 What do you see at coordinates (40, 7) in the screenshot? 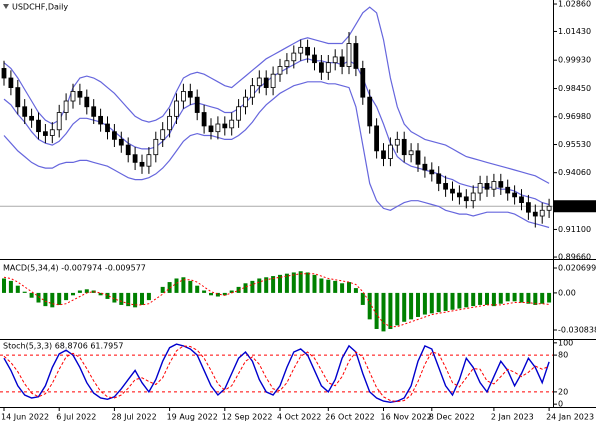
I see `chart-title: USDCHF,Daily` at bounding box center [40, 7].